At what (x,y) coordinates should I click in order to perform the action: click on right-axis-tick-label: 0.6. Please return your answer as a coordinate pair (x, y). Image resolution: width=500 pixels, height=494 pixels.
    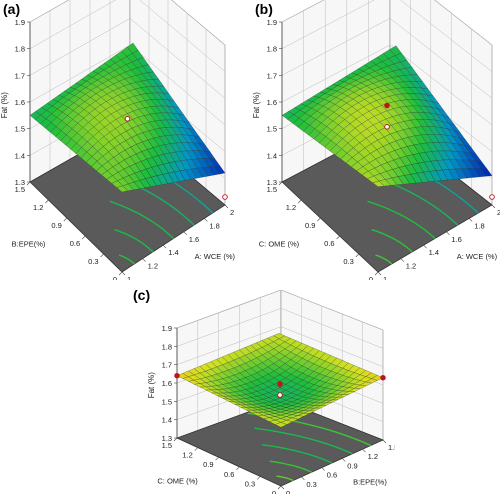
    Looking at the image, I should click on (332, 475).